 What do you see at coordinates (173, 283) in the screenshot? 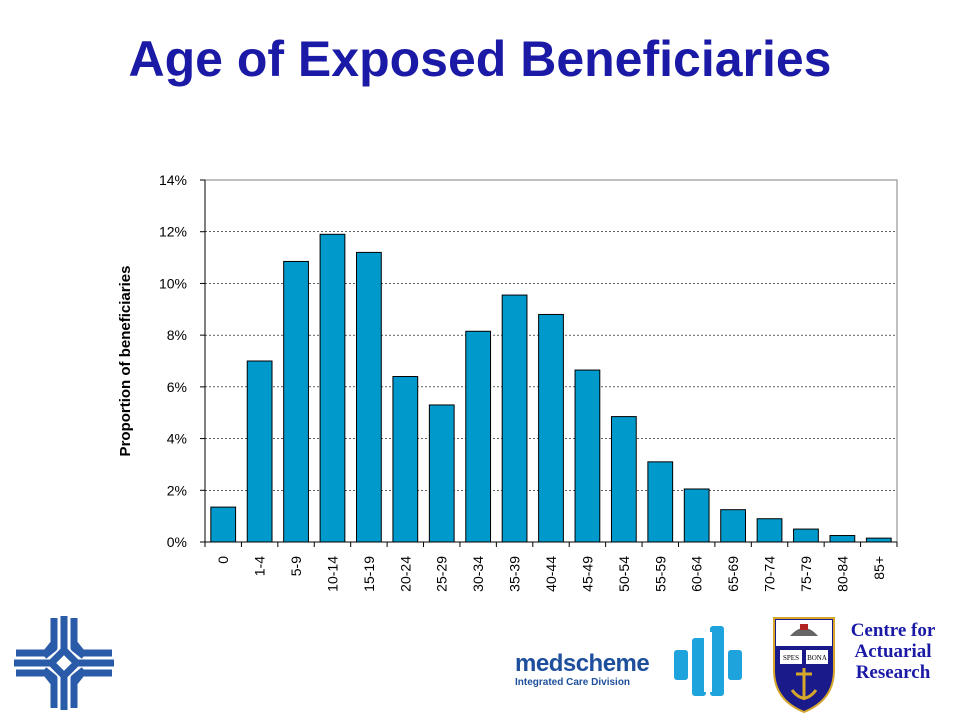
I see `y-tick-label: 10%` at bounding box center [173, 283].